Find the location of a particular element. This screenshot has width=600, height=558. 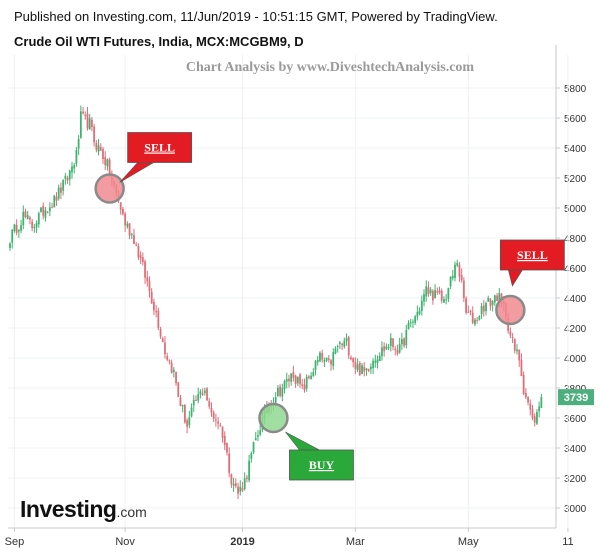

x-tick-label: 2019 is located at coordinates (242, 542).